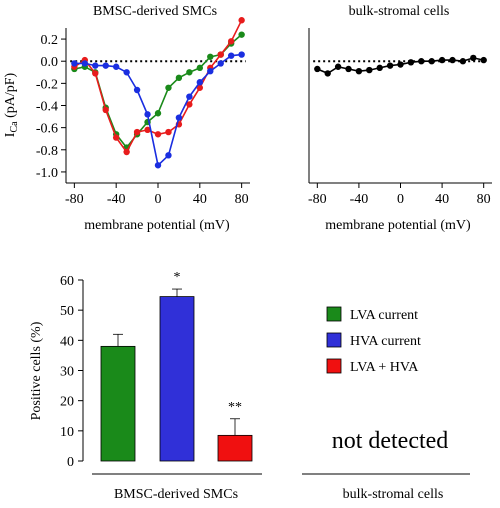 This screenshot has width=500, height=508. What do you see at coordinates (334, 366) in the screenshot?
I see `legend-swatch-lva-hva` at bounding box center [334, 366].